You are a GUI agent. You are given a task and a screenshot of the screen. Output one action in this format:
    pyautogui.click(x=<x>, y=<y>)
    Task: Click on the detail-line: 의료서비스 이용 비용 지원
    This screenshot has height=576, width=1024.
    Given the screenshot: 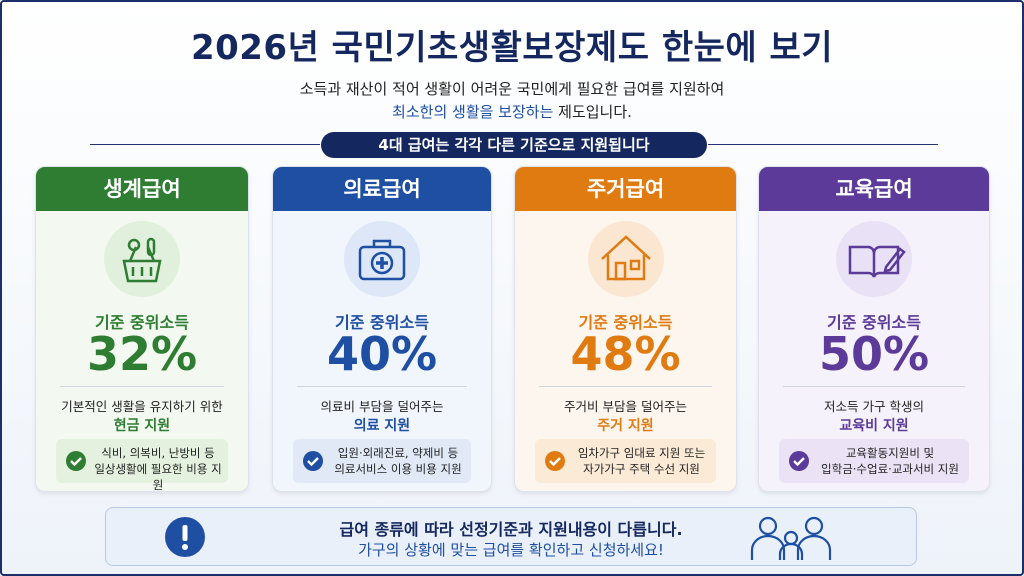 What is the action you would take?
    pyautogui.click(x=398, y=469)
    